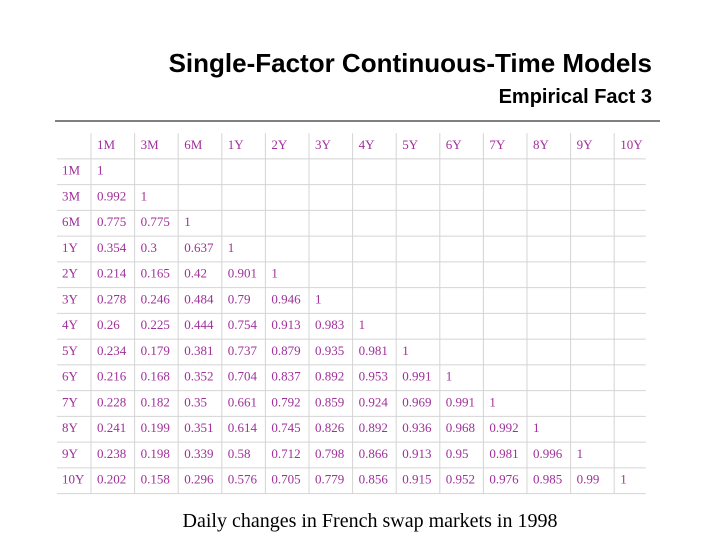 The width and height of the screenshot is (720, 540). Describe the element at coordinates (112, 247) in the screenshot. I see `cell-value: 0.354` at that location.